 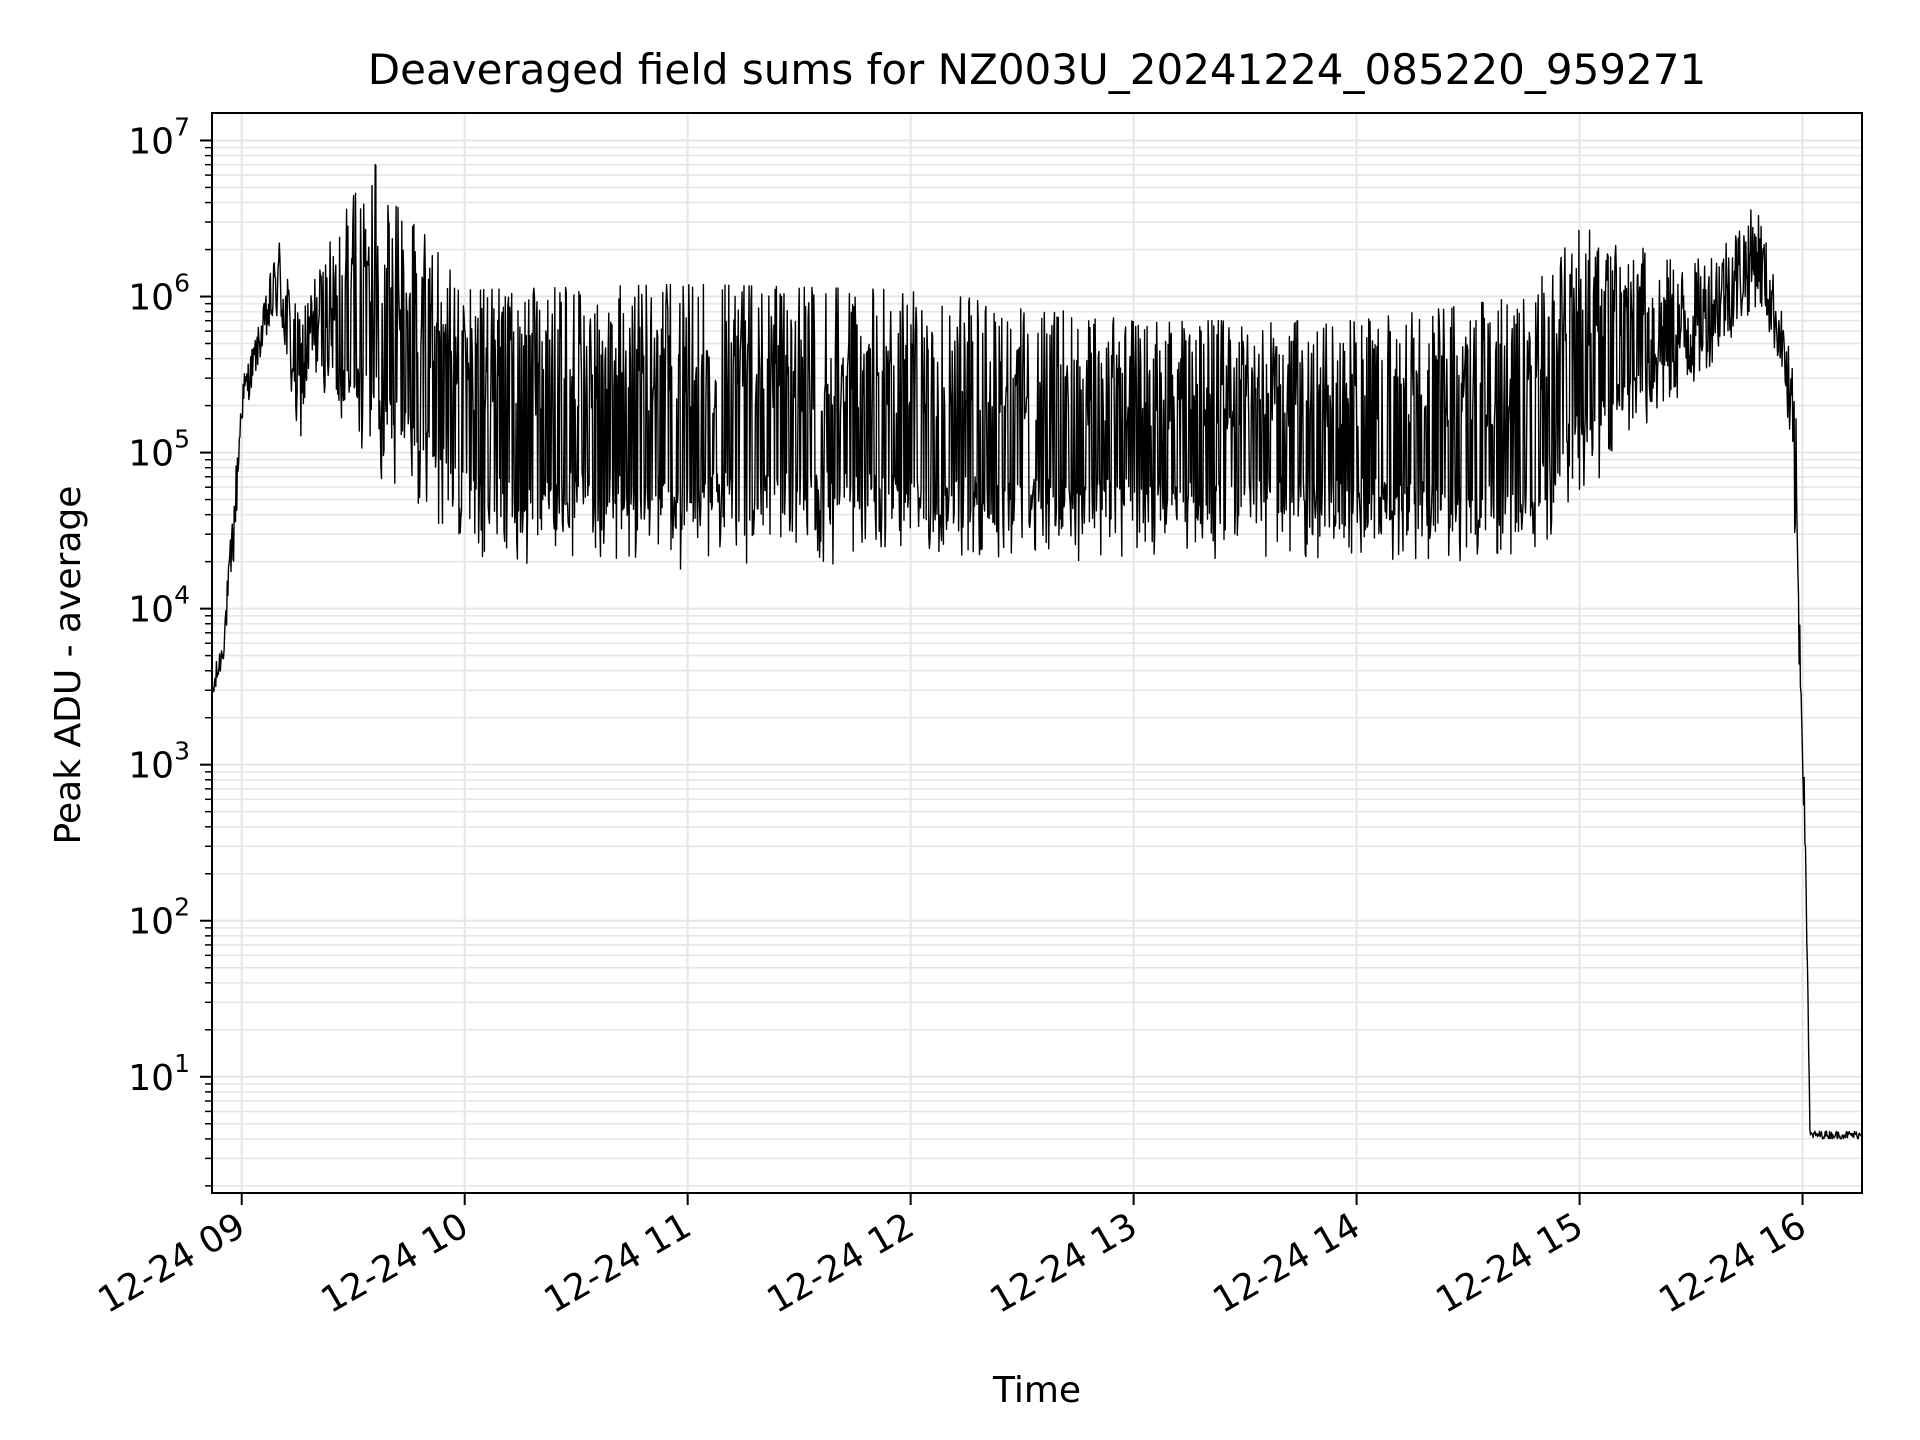 I want to click on y-tick-label: 10⁵, so click(x=159, y=450).